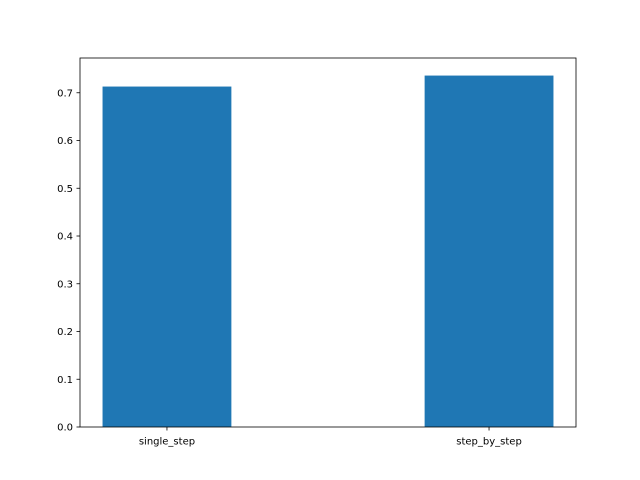 This screenshot has height=480, width=640. What do you see at coordinates (167, 256) in the screenshot?
I see `bar-single_step` at bounding box center [167, 256].